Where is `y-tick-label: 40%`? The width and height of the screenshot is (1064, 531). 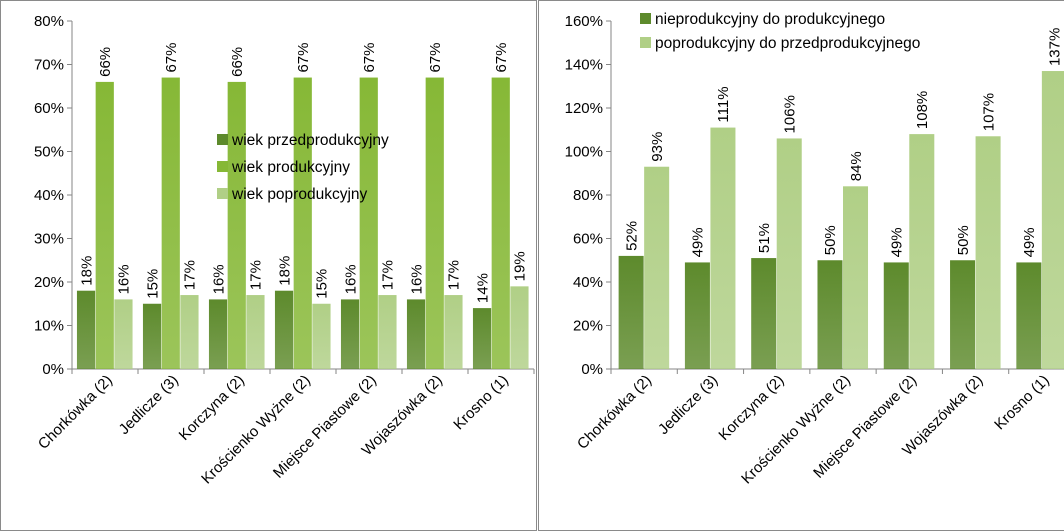 y-tick-label: 40% is located at coordinates (49, 195).